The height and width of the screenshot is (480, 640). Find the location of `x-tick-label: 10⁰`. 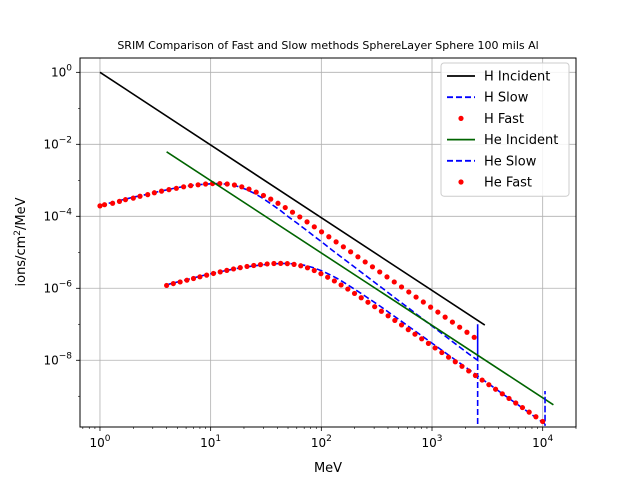

x-tick-label: 10⁰ is located at coordinates (99, 442).